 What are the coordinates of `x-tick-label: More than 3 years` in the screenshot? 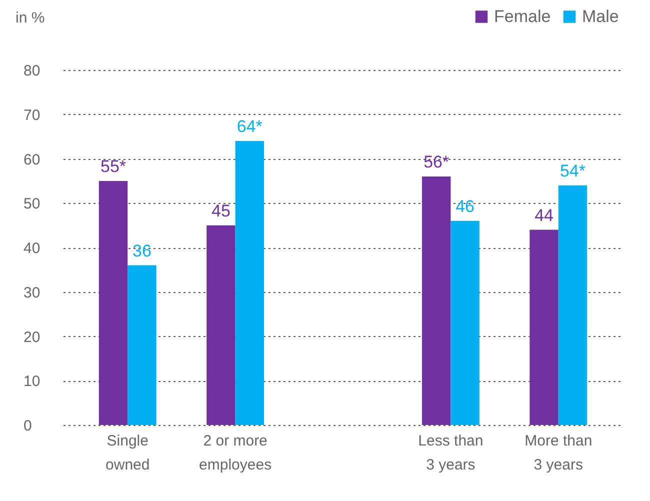 It's located at (558, 453).